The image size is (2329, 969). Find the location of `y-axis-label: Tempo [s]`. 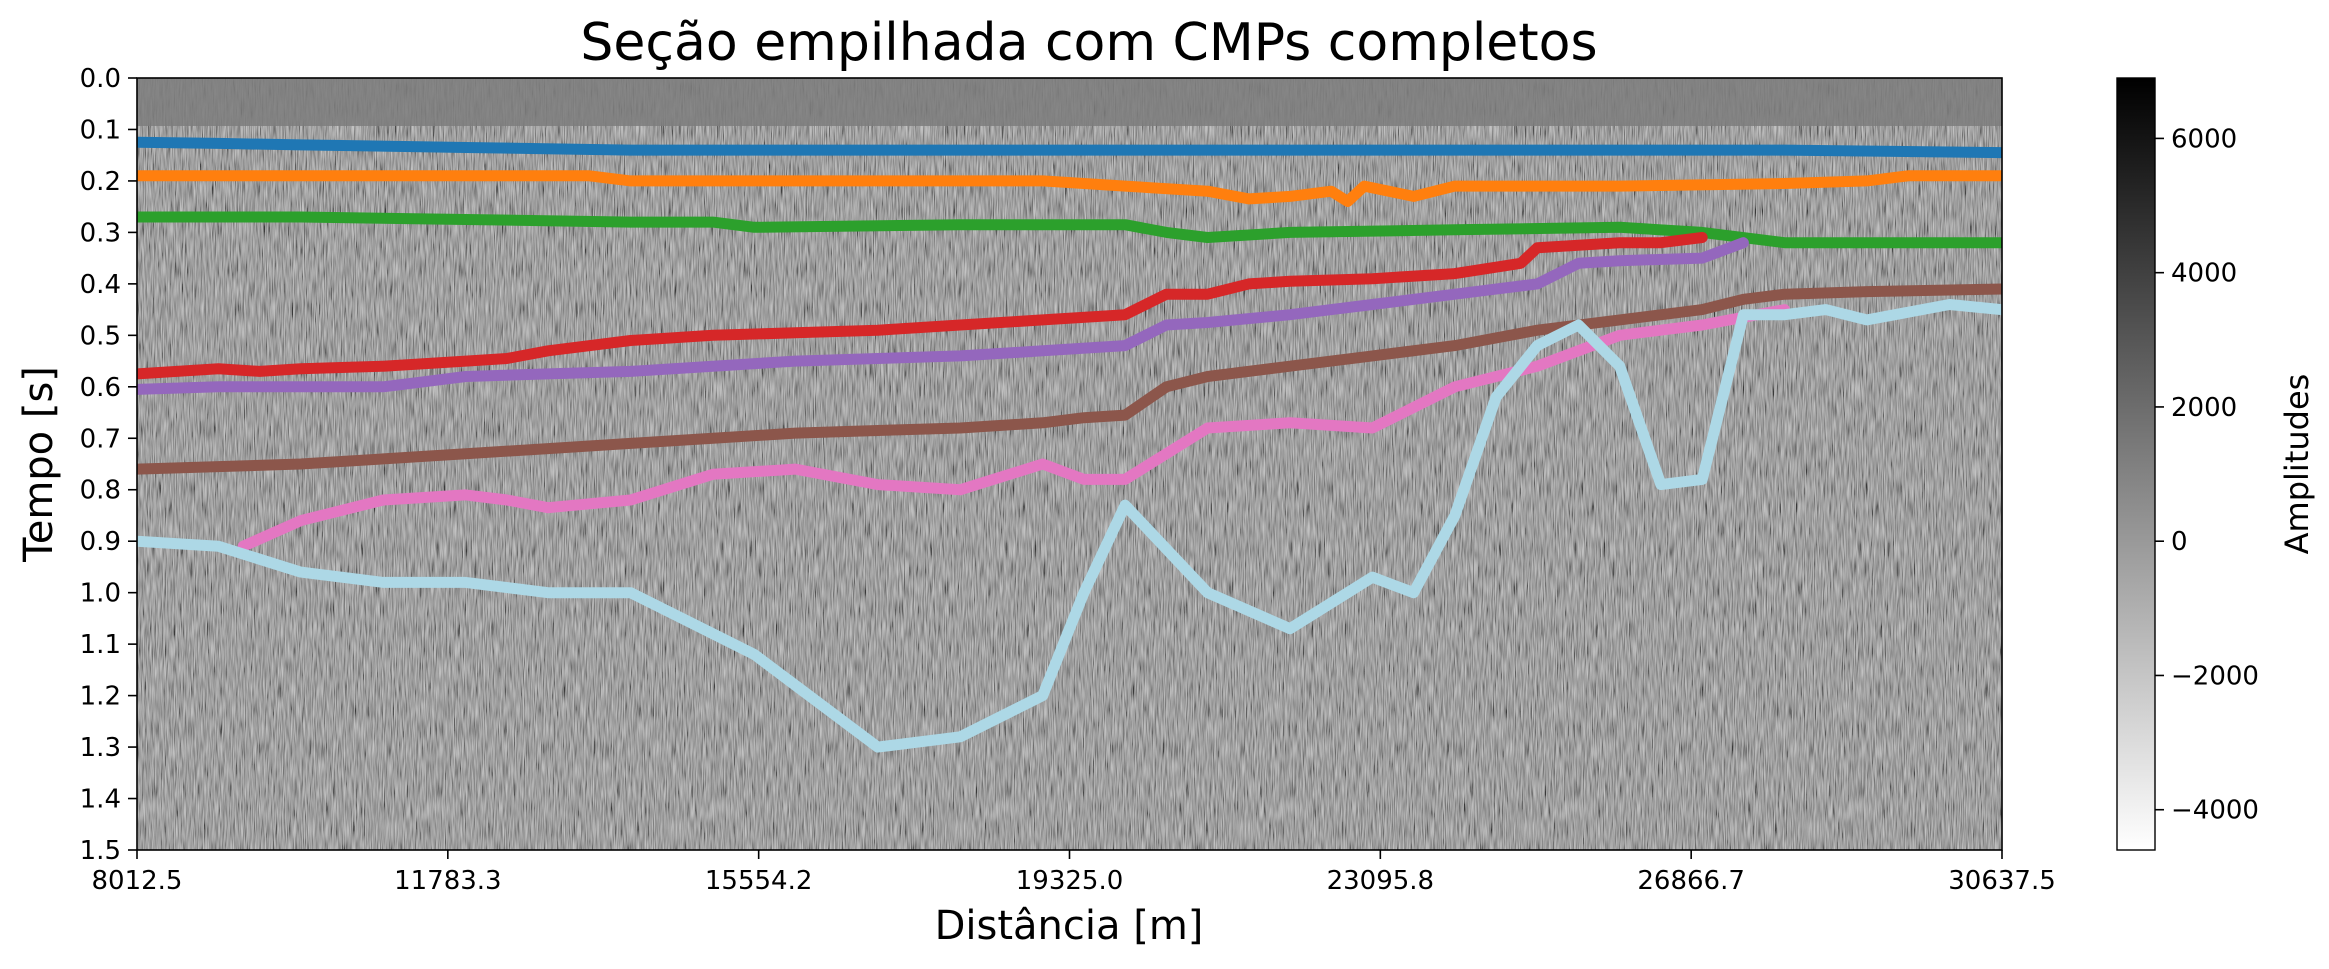

y-axis-label: Tempo [s] is located at coordinates (39, 464).